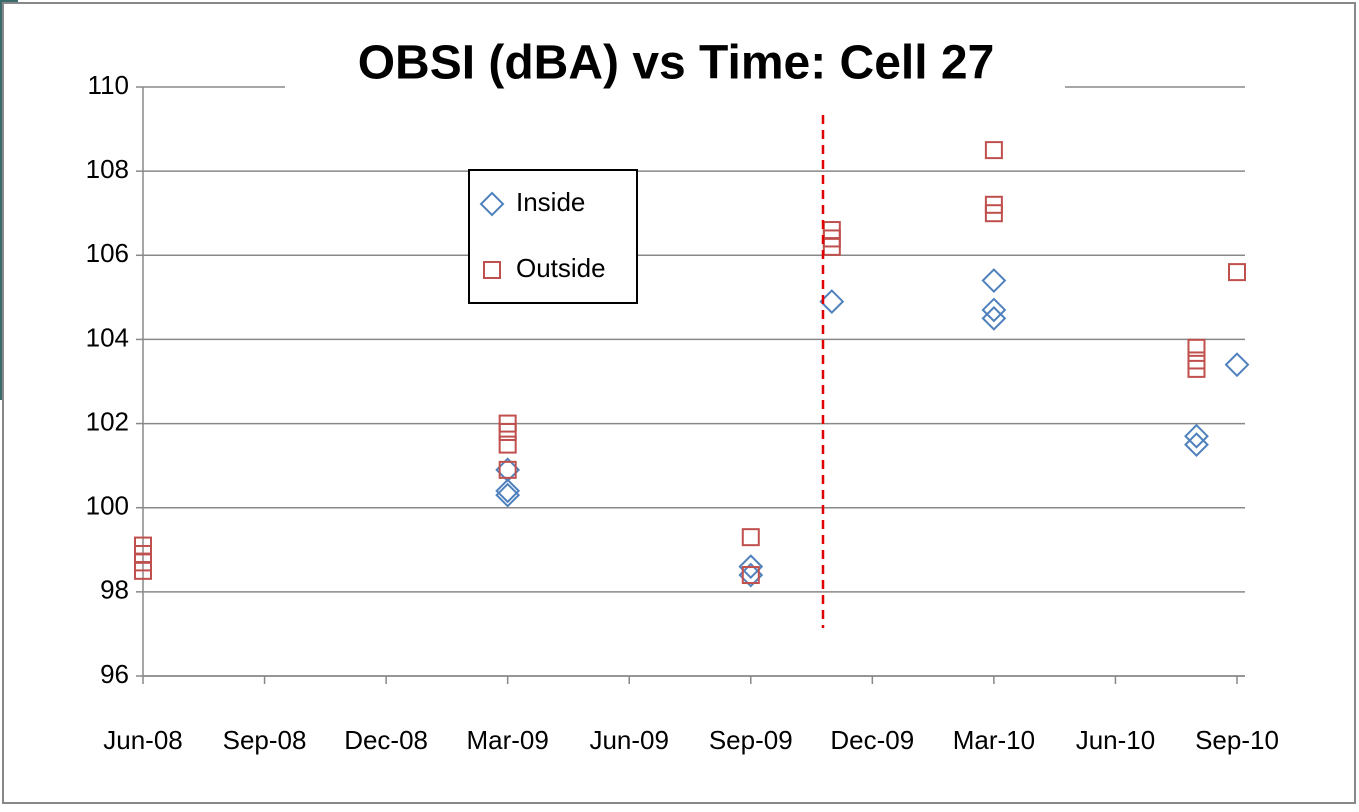 The image size is (1359, 812). Describe the element at coordinates (872, 740) in the screenshot. I see `x-tick-label: Dec-09` at that location.